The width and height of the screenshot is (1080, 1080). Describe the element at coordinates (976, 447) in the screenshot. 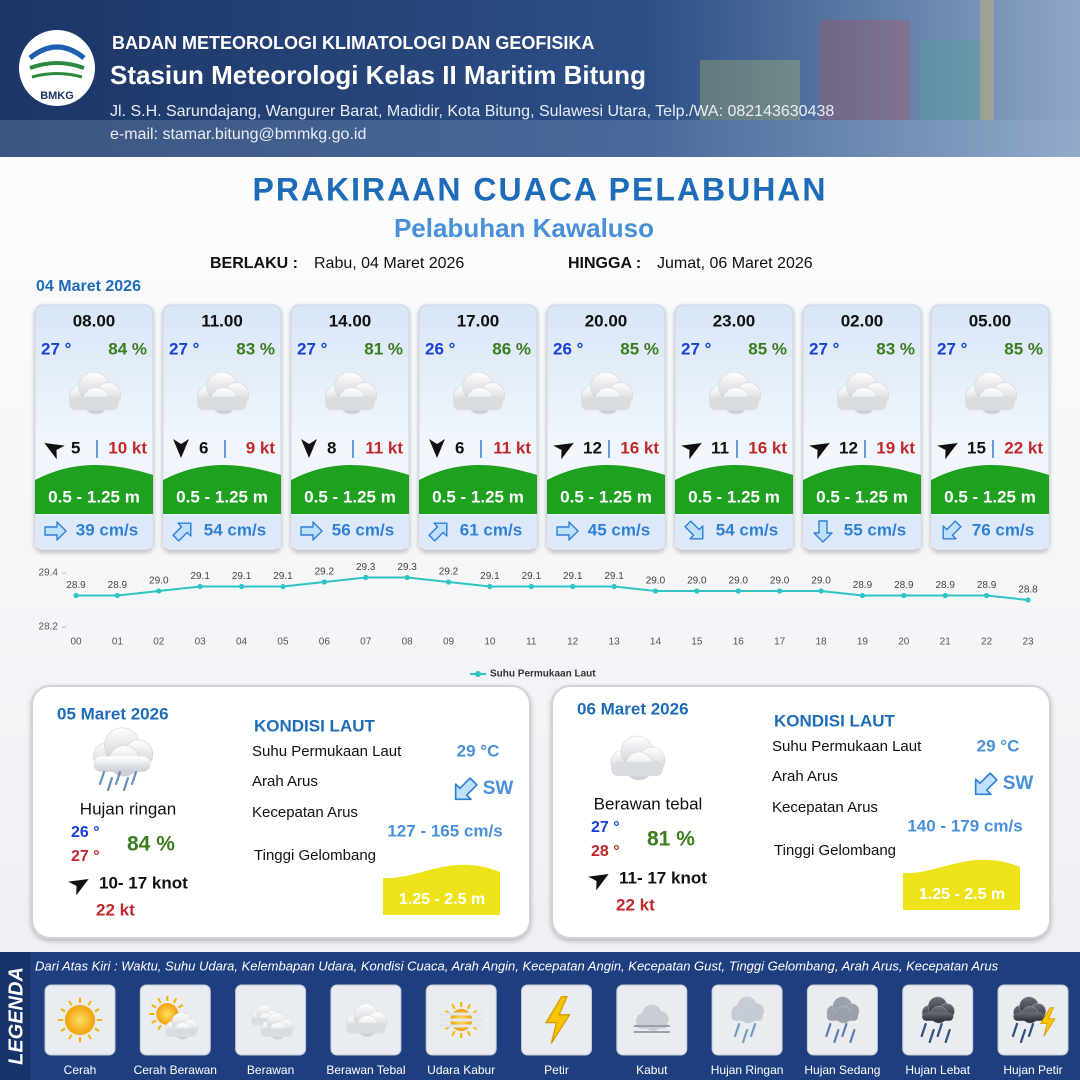

I see `wind-speed: 15` at that location.